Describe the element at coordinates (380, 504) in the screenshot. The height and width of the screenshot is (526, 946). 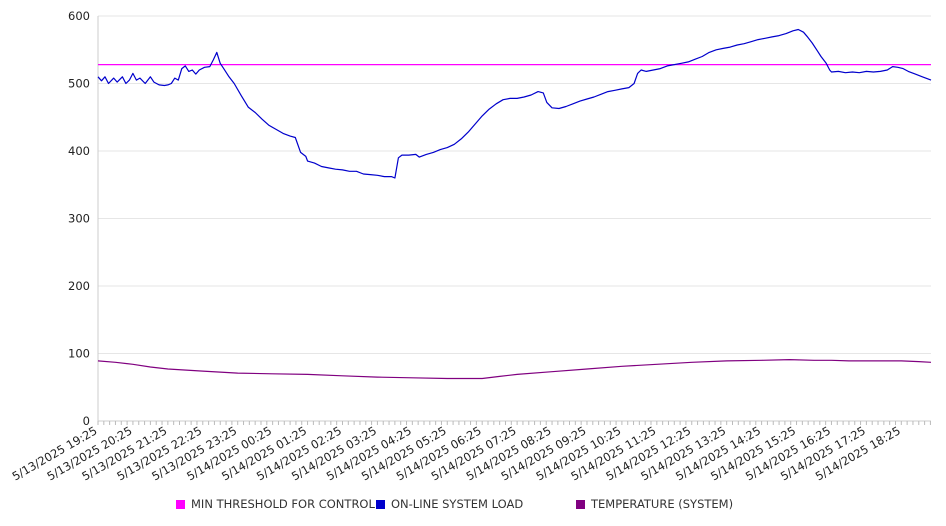
I see `legend-swatch-system-load` at that location.